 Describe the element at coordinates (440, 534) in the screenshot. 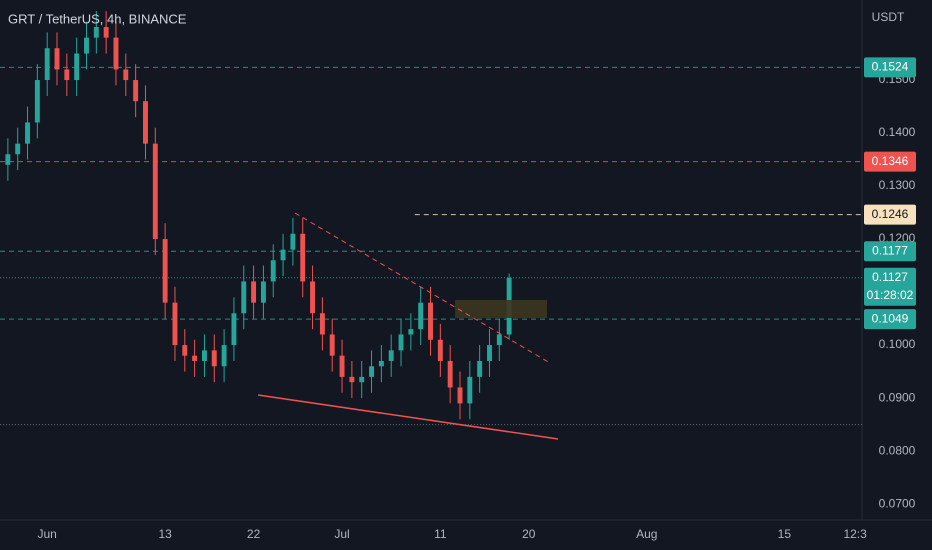

I see `x-tick-label: 11` at that location.